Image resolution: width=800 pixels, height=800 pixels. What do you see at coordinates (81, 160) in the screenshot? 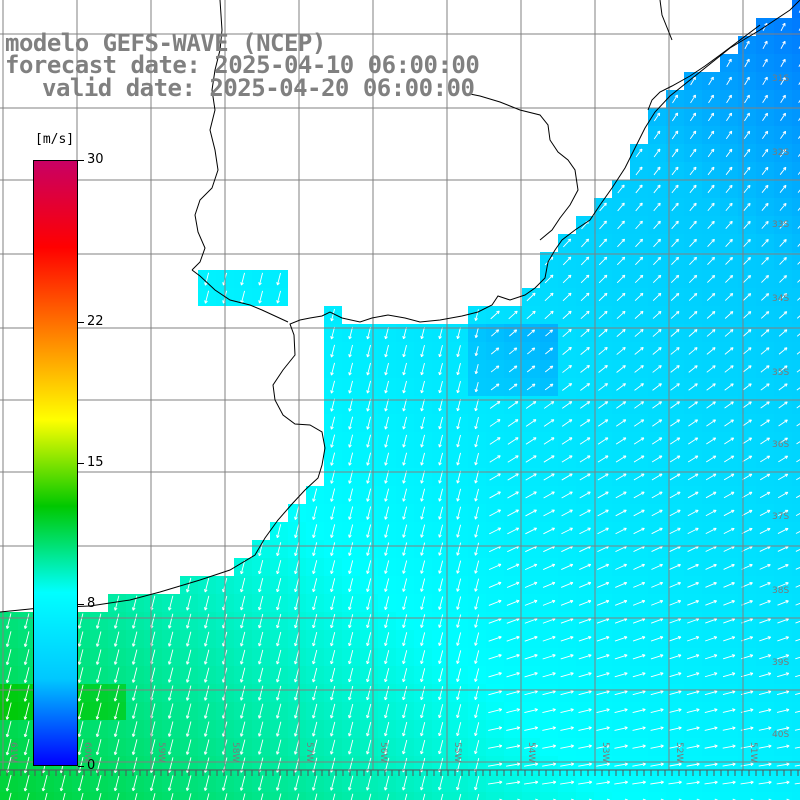
I see `colorbar-tick-mark` at bounding box center [81, 160].